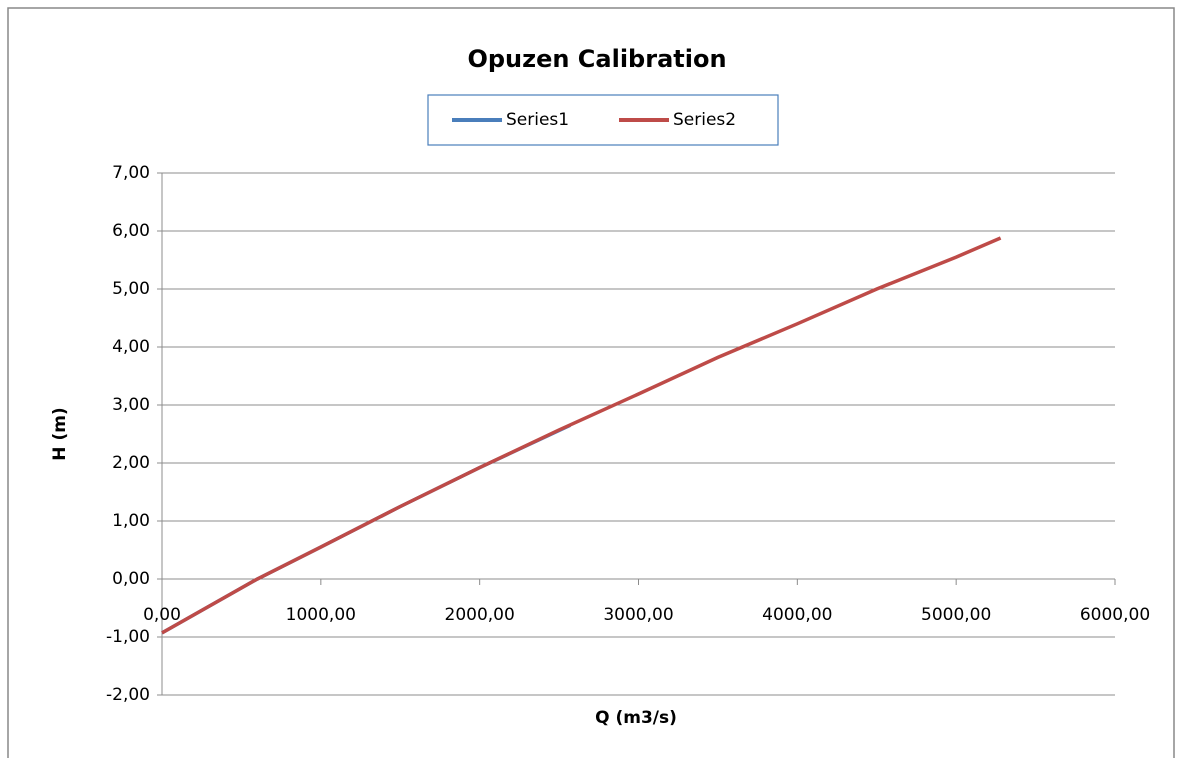  I want to click on y-tick-label: 6,00, so click(131, 231).